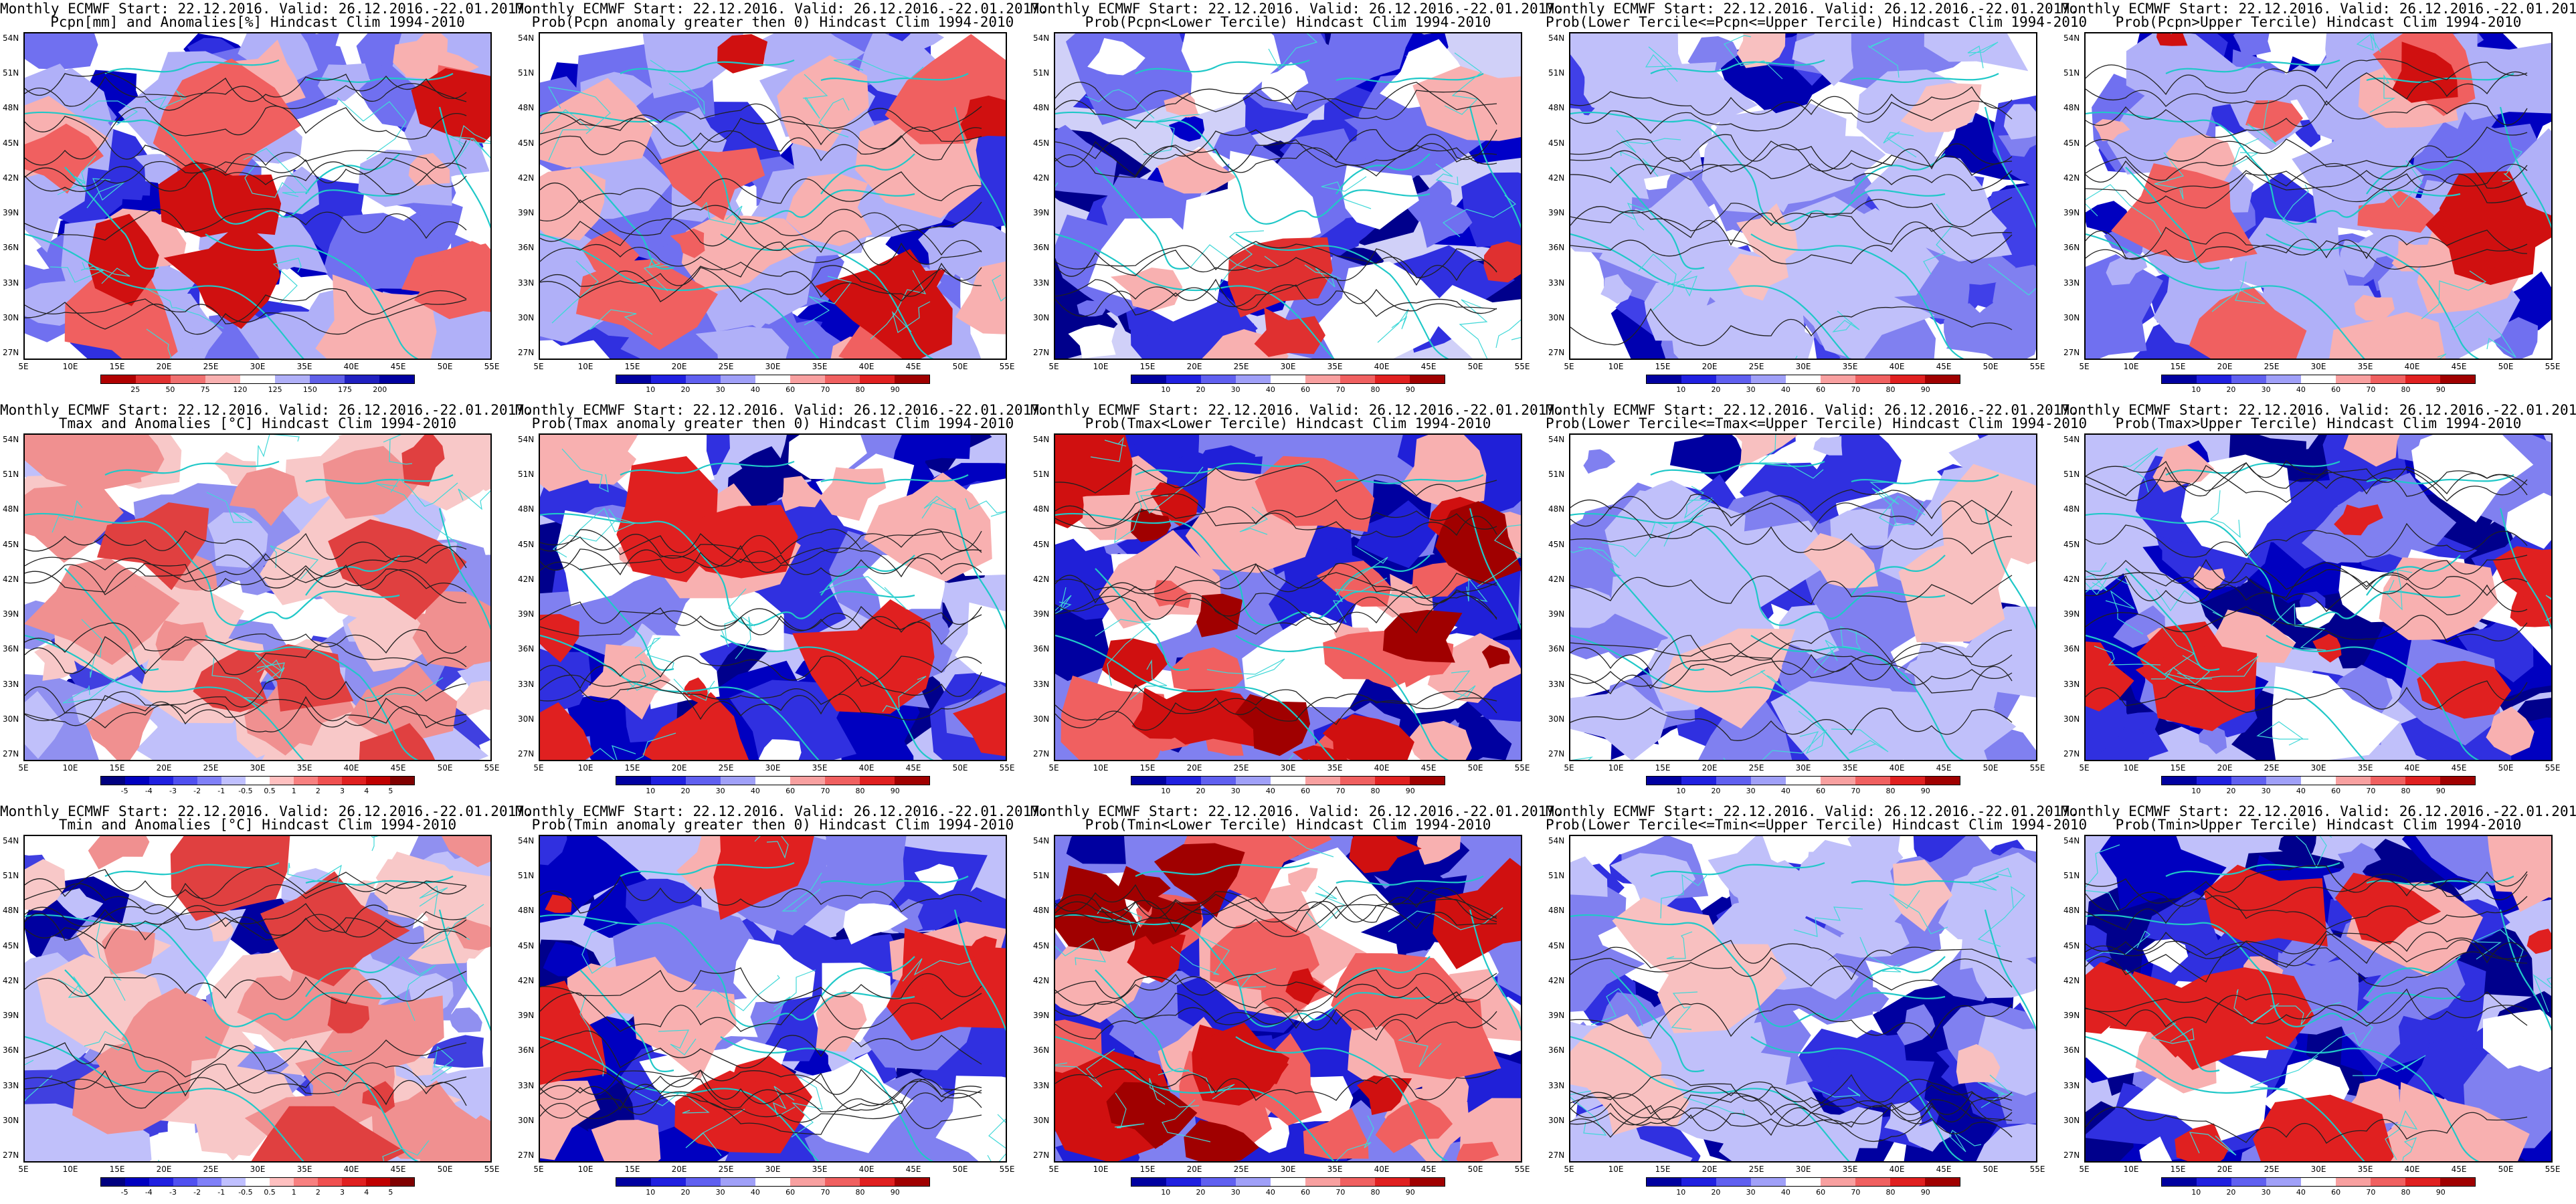  I want to click on colorbar-label: -2, so click(197, 1192).